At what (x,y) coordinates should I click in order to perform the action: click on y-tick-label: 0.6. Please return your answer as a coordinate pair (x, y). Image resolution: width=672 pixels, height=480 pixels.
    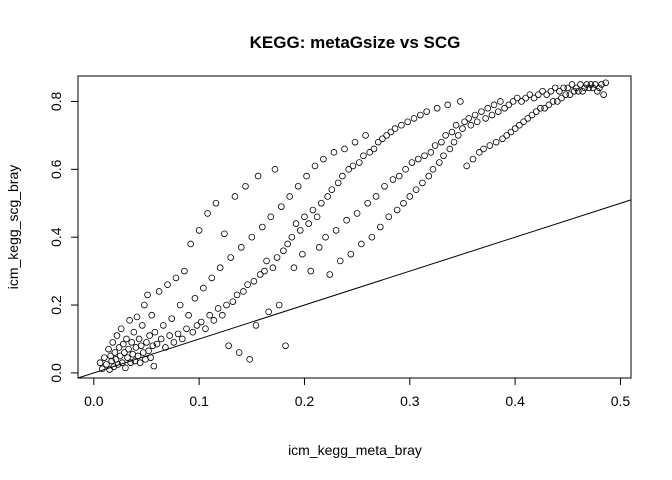
    Looking at the image, I should click on (56, 169).